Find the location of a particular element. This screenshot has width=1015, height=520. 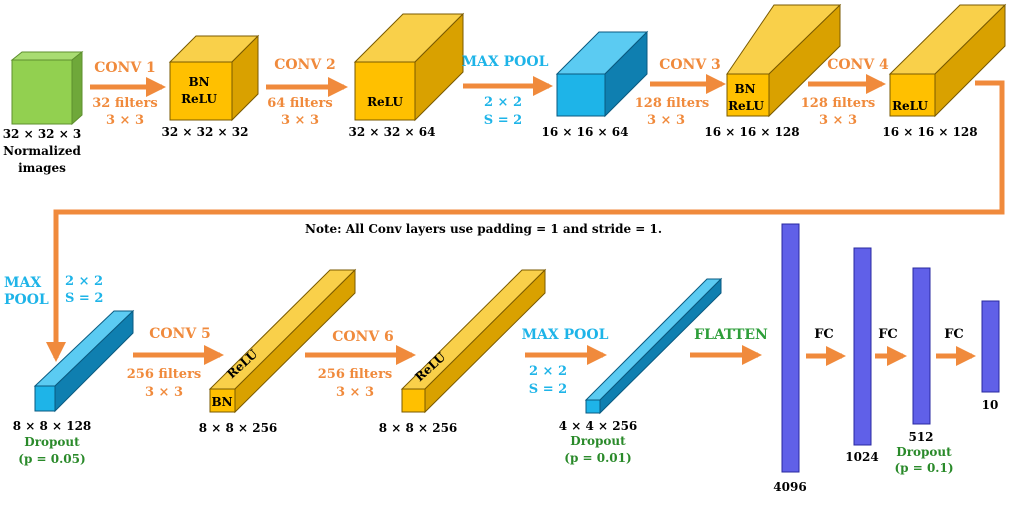

conv1-inner-relu: ReLU is located at coordinates (199, 99).